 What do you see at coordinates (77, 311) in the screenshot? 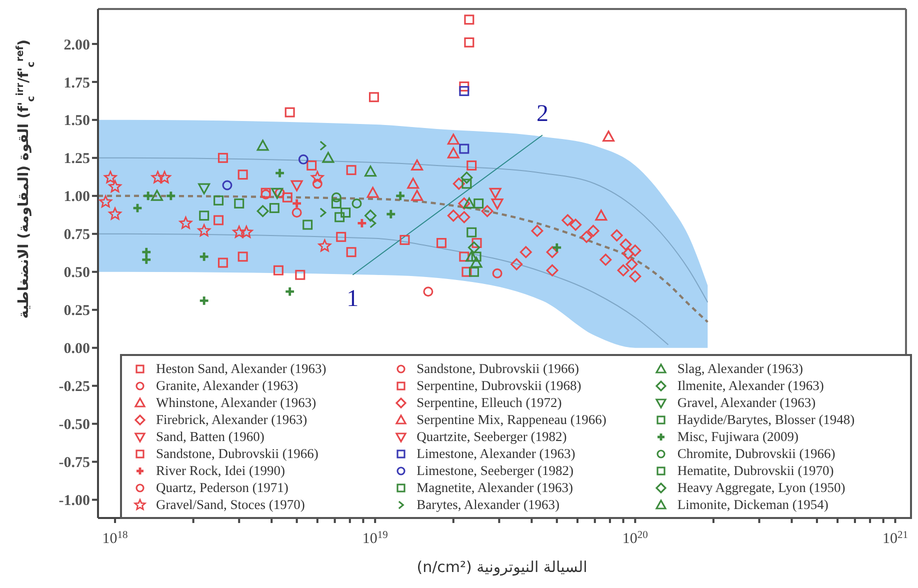
I see `y-tick-label: 0.25` at bounding box center [77, 311].